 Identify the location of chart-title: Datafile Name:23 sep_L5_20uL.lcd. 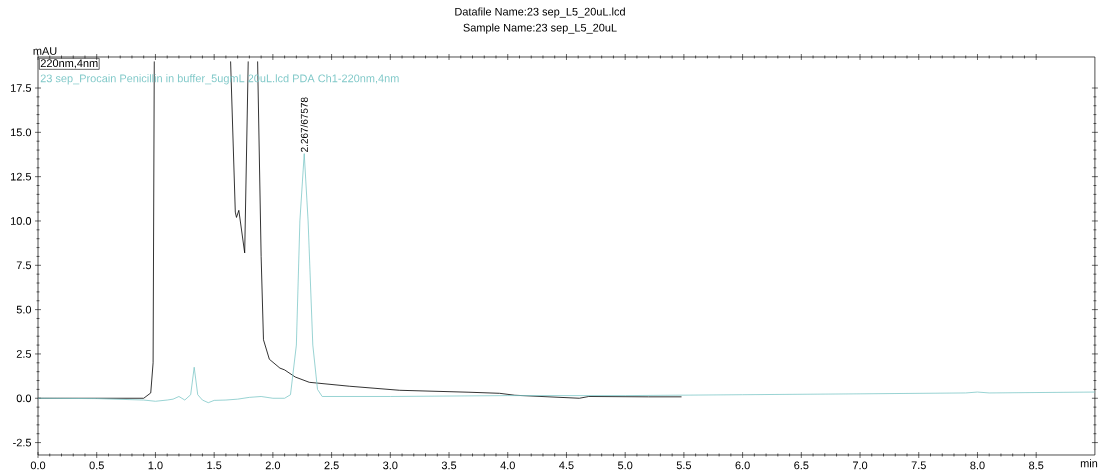
(540, 12).